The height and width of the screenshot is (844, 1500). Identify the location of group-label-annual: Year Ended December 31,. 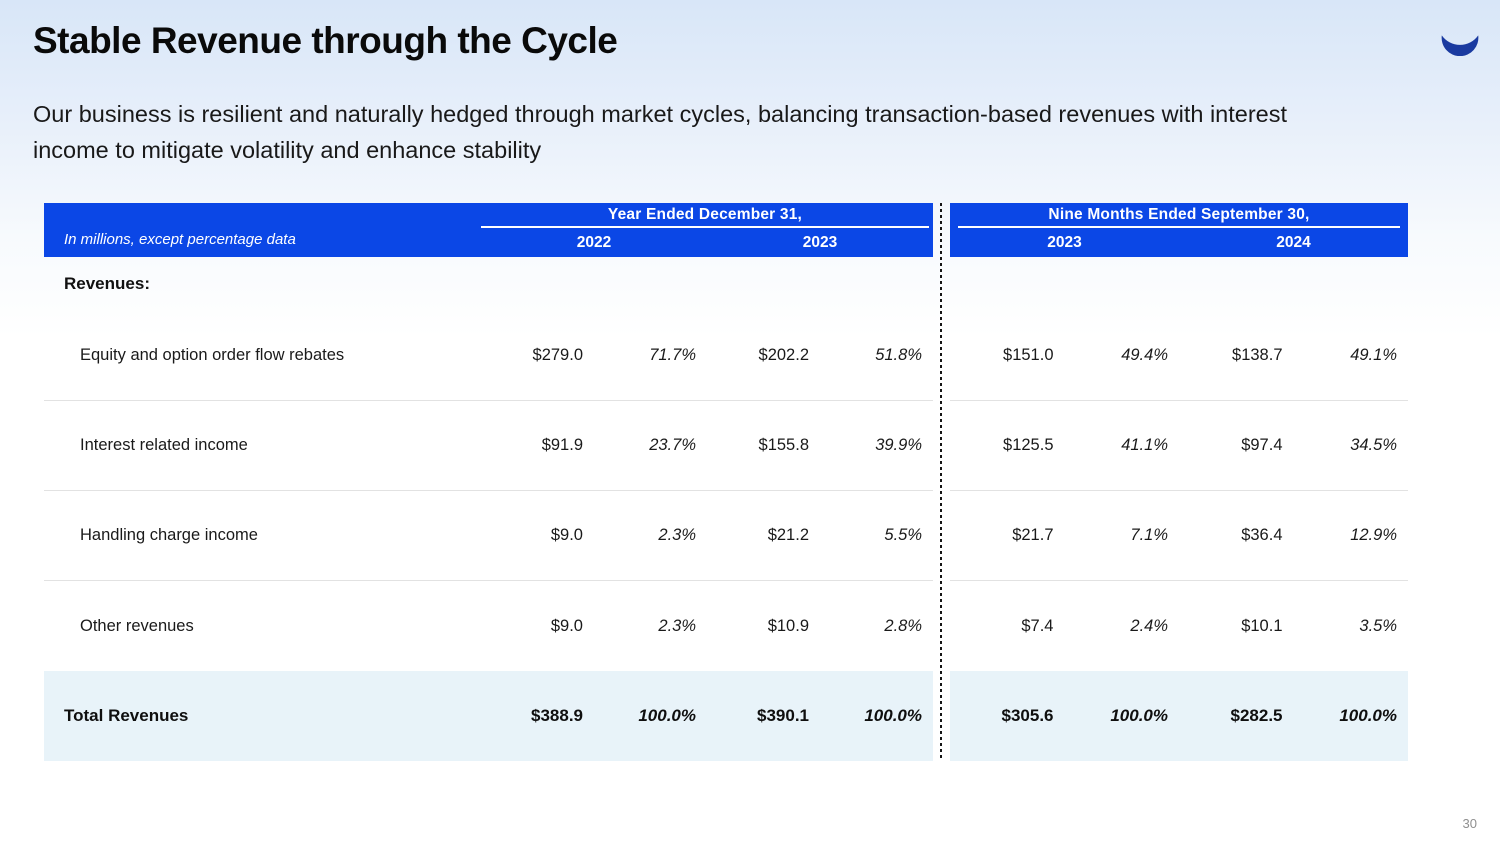
(705, 215).